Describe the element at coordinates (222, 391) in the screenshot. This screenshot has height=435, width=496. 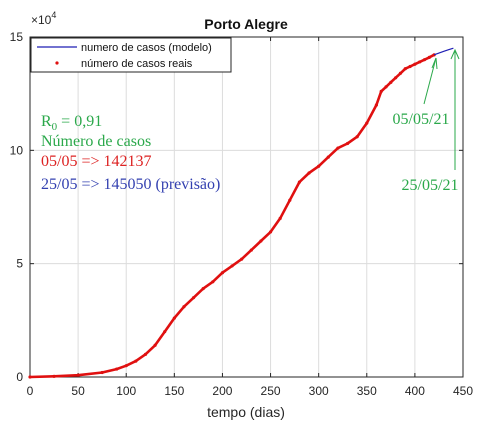
I see `x-tick-label: 200` at that location.